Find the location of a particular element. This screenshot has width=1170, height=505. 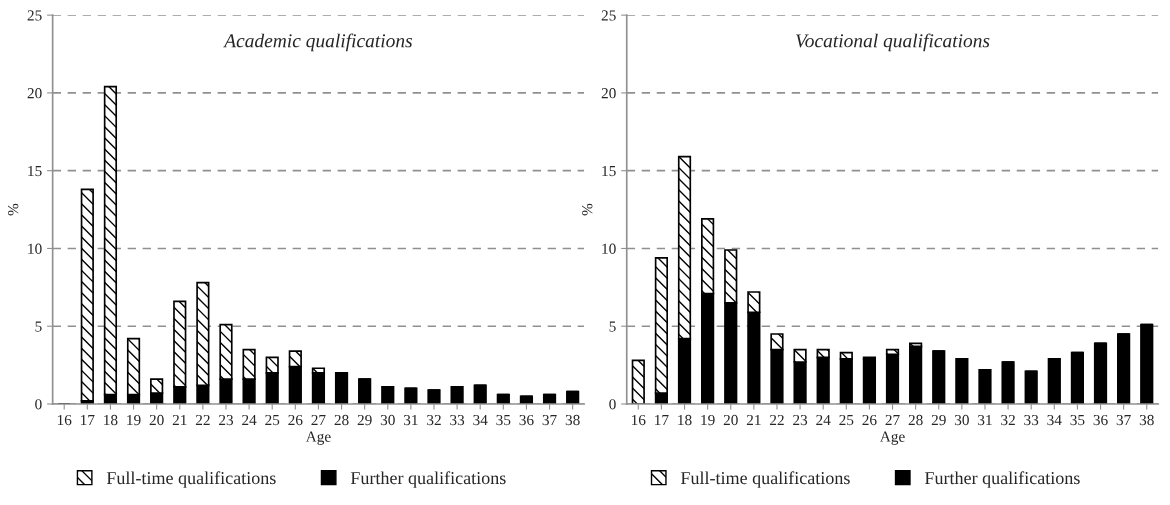

text: Academic qualifications is located at coordinates (318, 42).